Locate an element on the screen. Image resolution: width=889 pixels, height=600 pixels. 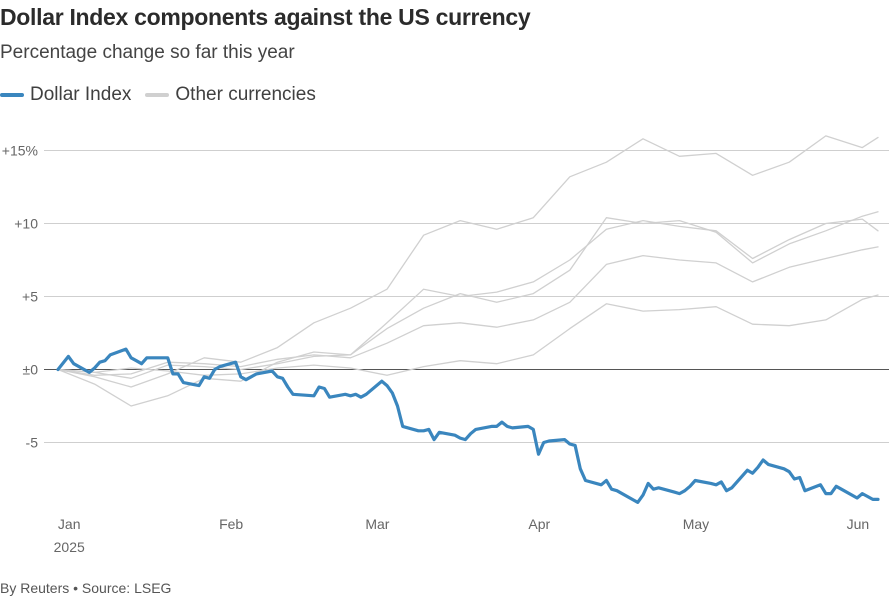
legend-item-other-currencies: Other currencies is located at coordinates (230, 95).